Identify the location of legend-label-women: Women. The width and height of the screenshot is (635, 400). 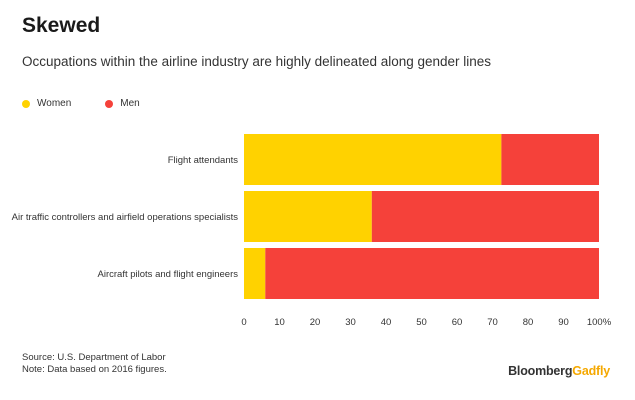
(54, 103).